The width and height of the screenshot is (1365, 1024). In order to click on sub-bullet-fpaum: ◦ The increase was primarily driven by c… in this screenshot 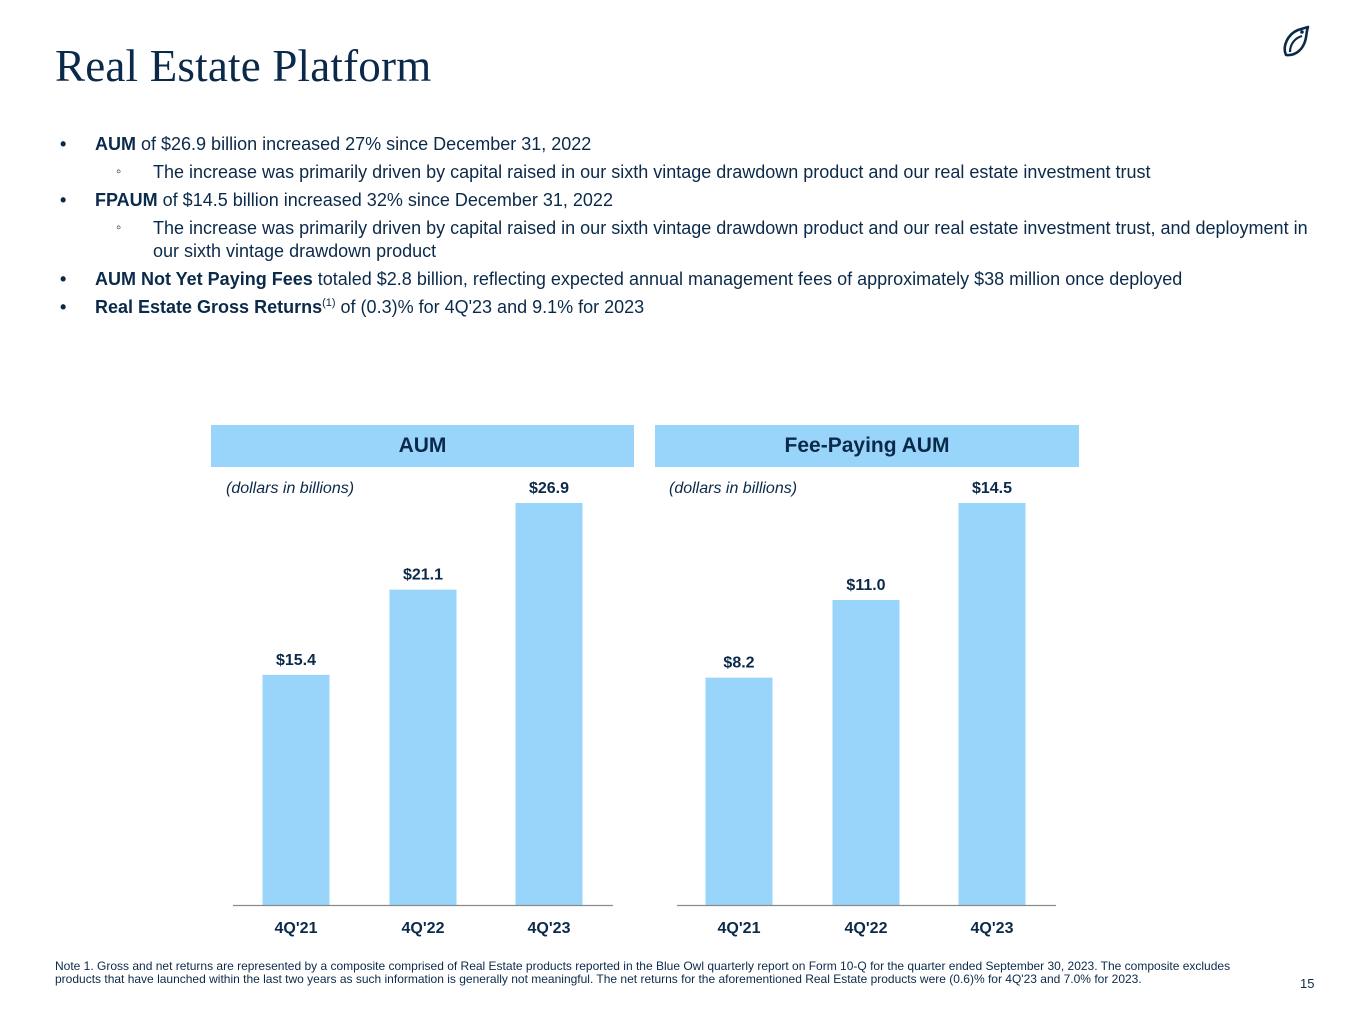, I will do `click(690, 240)`.